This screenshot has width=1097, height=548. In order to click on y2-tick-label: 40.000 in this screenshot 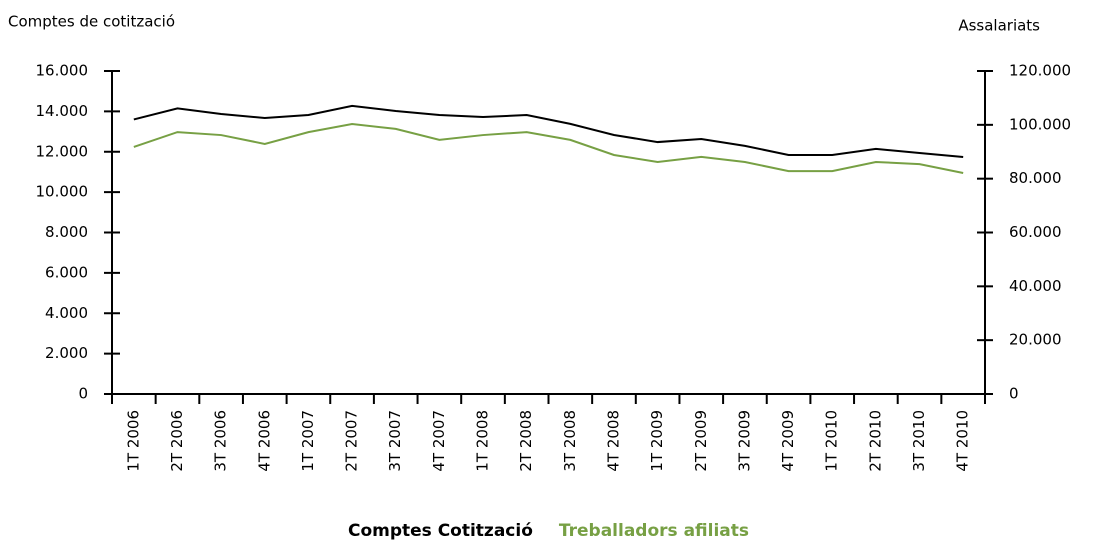, I will do `click(1035, 286)`.